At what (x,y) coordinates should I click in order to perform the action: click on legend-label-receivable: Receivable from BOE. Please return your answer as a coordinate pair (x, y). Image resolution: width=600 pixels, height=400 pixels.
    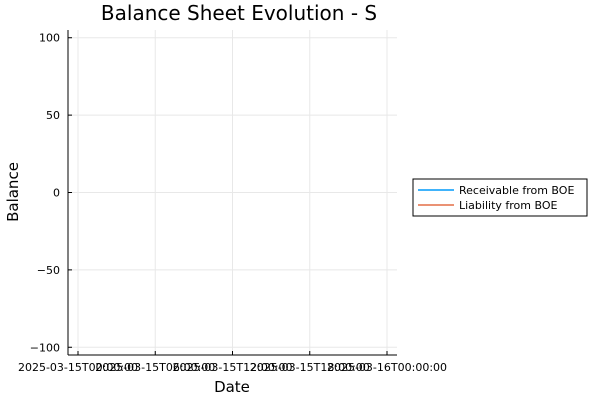
    Looking at the image, I should click on (516, 190).